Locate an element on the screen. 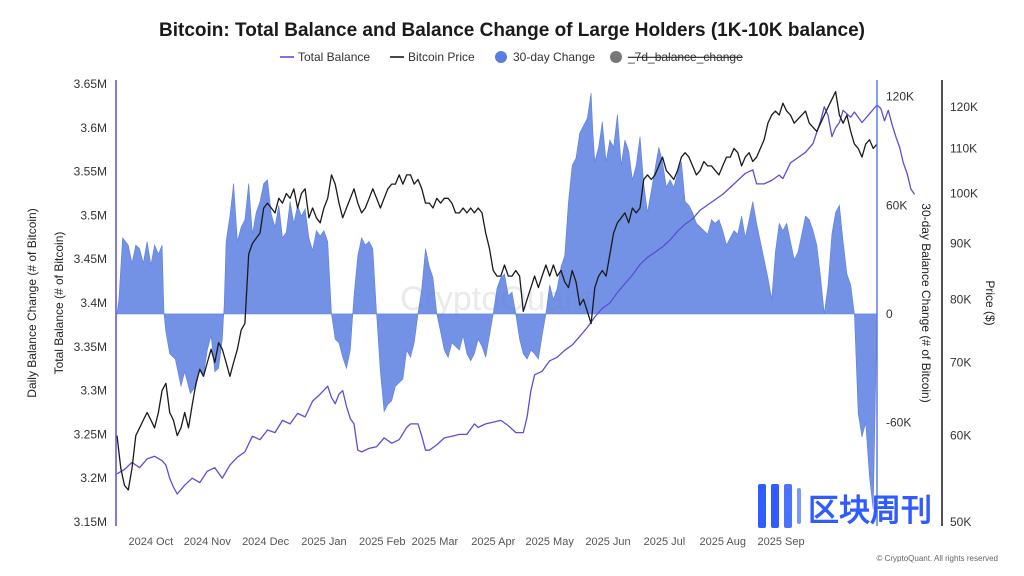 The width and height of the screenshot is (1024, 576). legend-label: _7d_balance_change is located at coordinates (685, 57).